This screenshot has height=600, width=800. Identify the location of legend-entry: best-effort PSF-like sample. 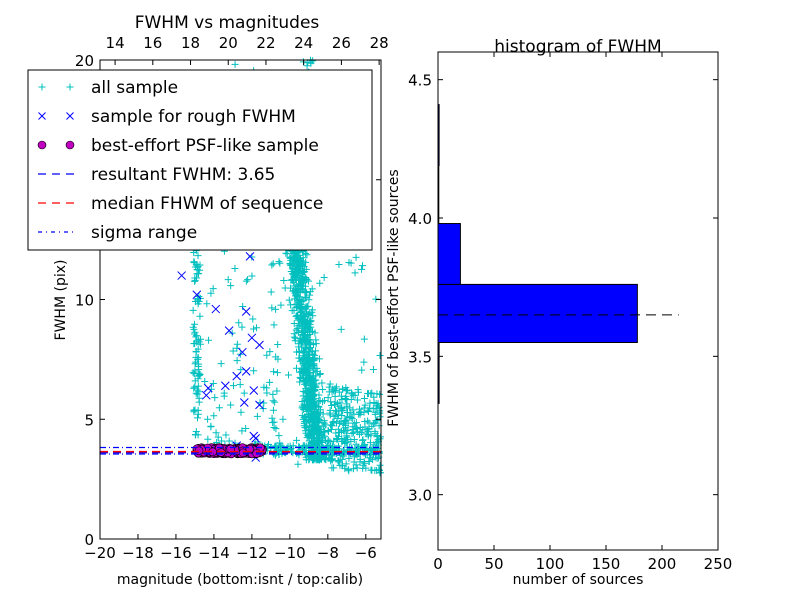
(178, 146).